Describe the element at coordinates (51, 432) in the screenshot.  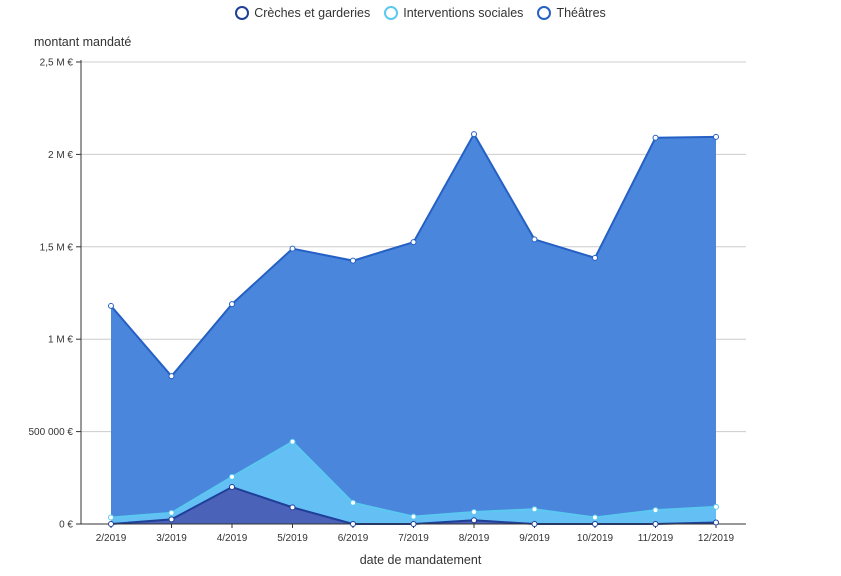
I see `y-tick-label: 500 000 €` at that location.